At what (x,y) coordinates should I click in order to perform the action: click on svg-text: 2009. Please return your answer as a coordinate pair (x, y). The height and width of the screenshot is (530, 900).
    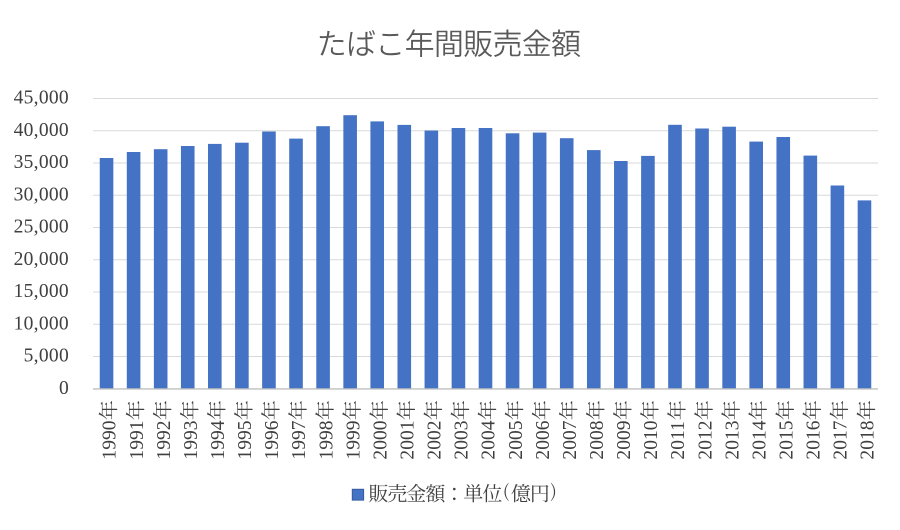
    Looking at the image, I should click on (624, 439).